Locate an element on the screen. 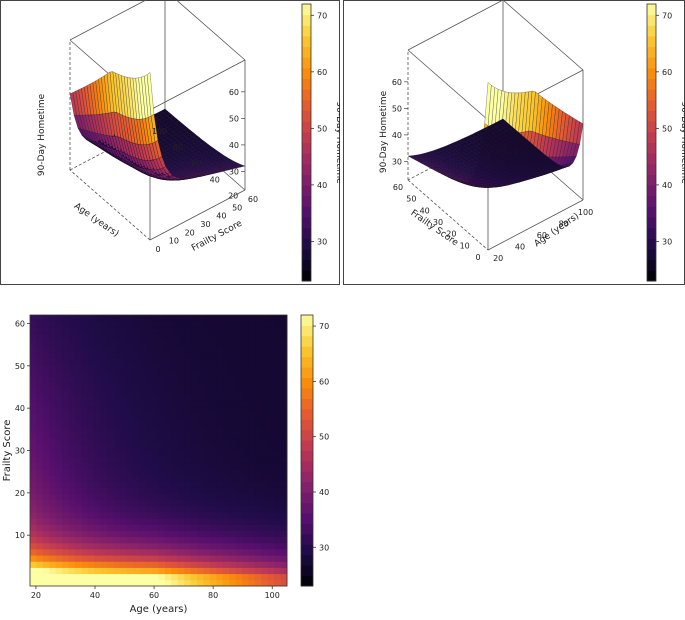 This screenshot has width=685, height=620. x-axis-label: Age (years) is located at coordinates (96, 220).